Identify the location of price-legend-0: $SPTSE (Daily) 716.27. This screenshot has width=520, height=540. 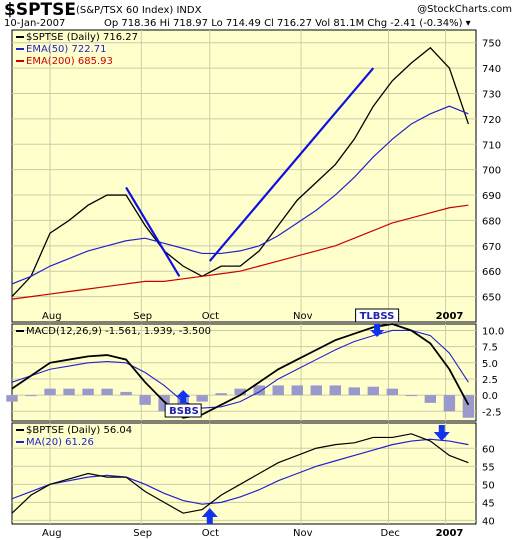
(82, 37).